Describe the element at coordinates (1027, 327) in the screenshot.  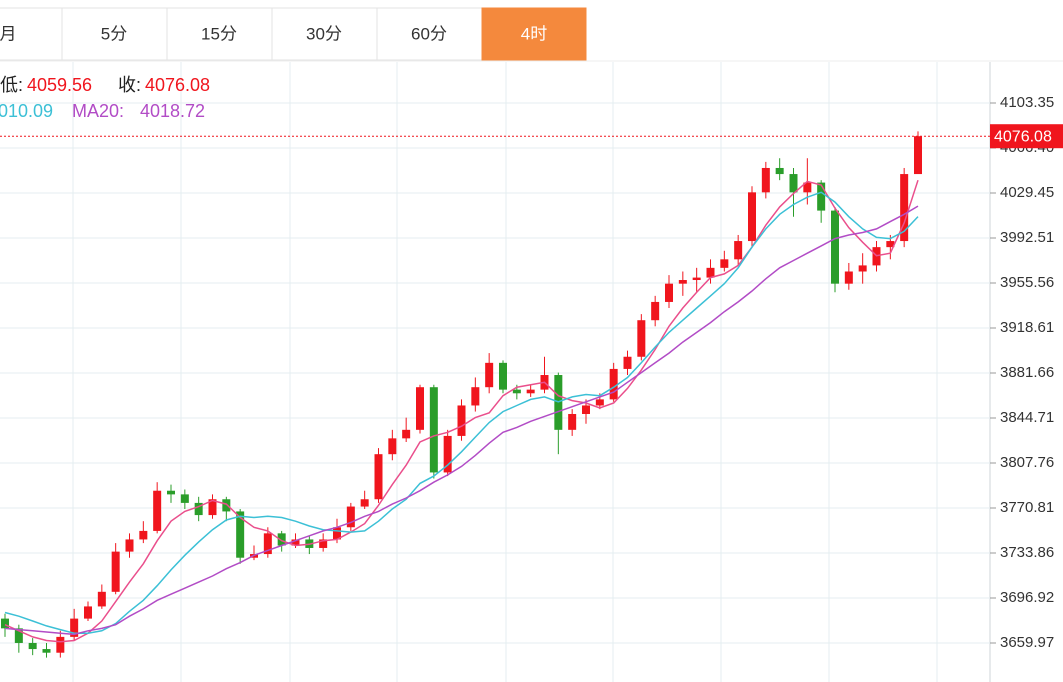
I see `y-tick-label: 3918.61` at that location.